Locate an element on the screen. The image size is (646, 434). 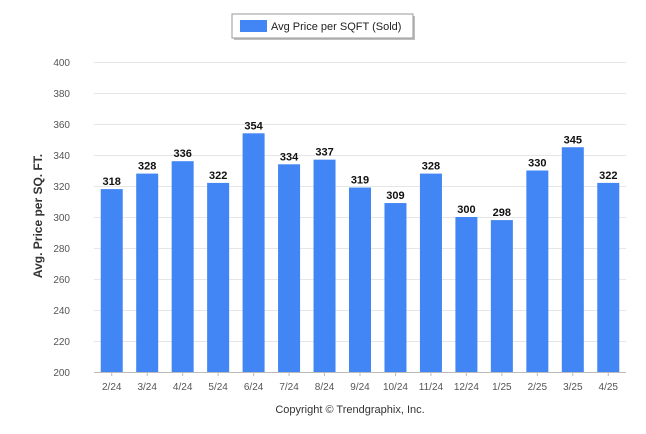
x-tick-label: 6/24 is located at coordinates (254, 387).